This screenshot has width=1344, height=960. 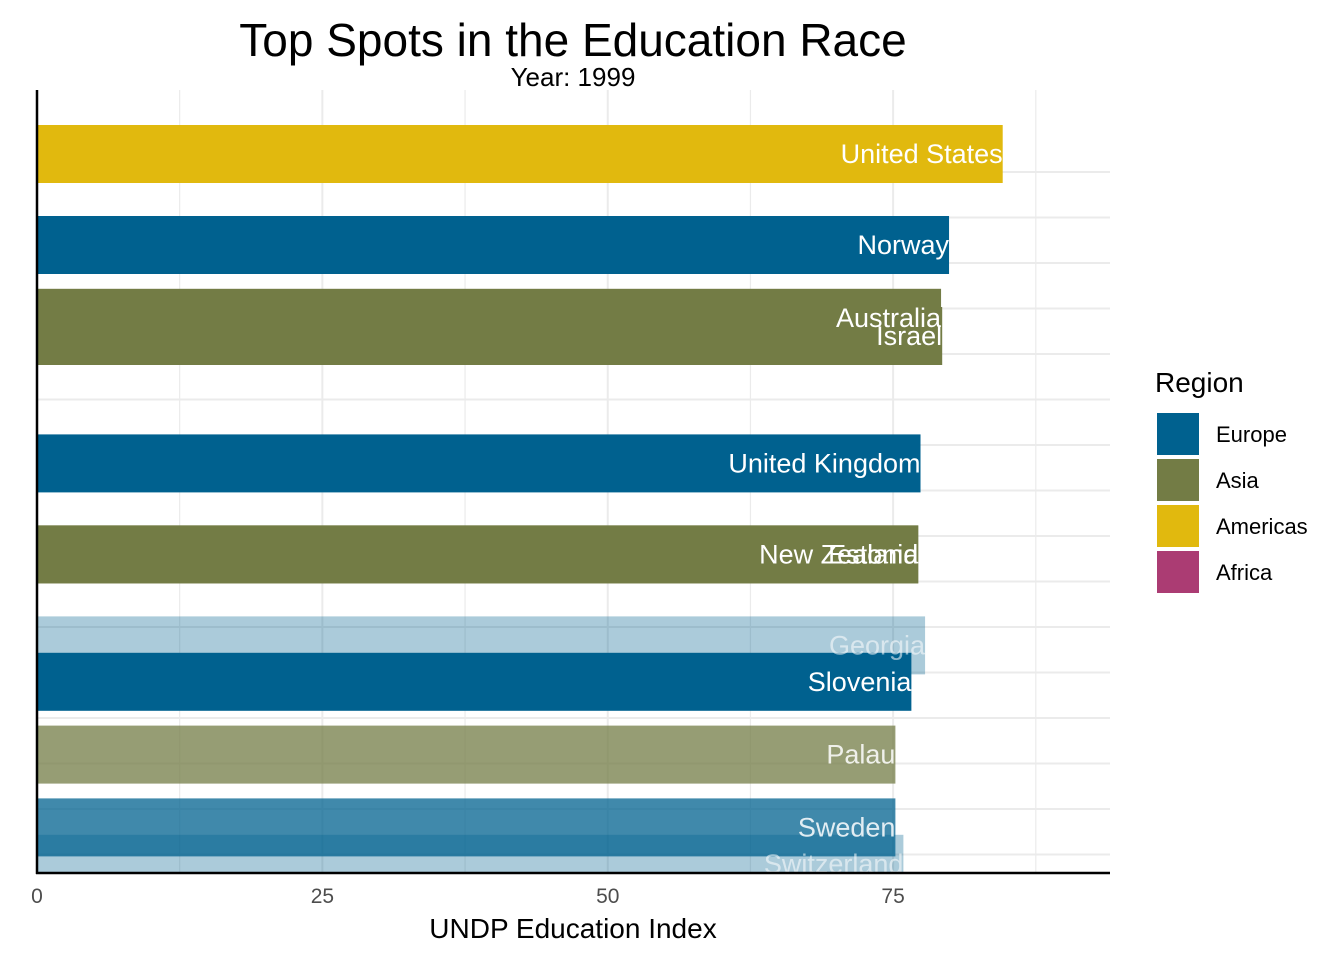 I want to click on legend-swatch-africa, so click(x=1178, y=572).